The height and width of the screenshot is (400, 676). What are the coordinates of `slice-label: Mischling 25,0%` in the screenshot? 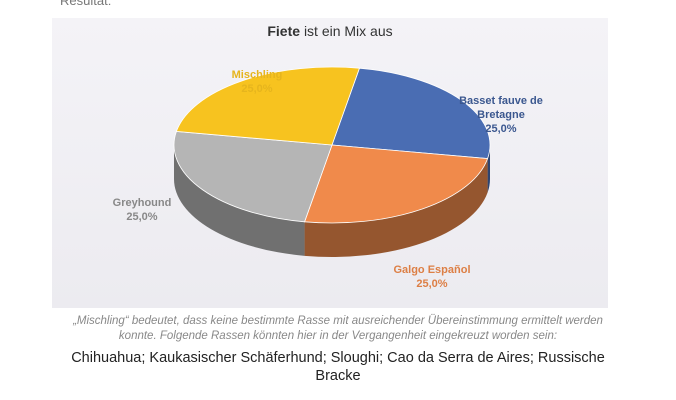 It's located at (257, 82).